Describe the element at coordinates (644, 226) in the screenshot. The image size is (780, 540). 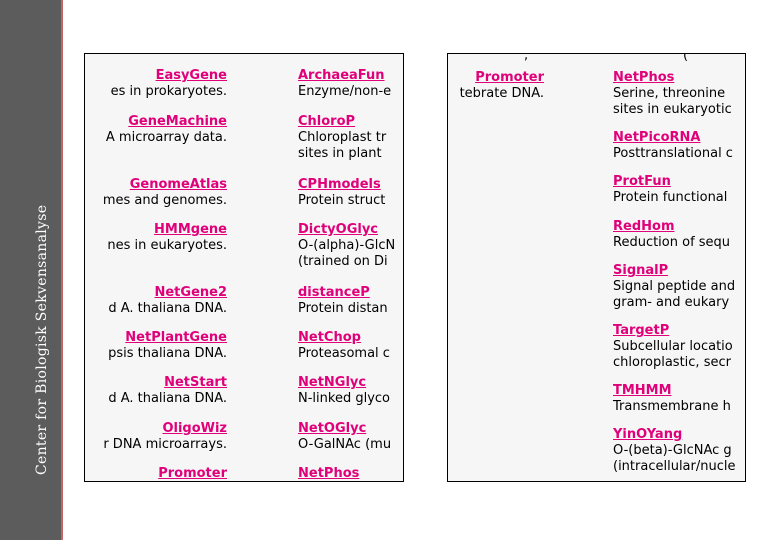
I see `tool-link-redhom: RedHom` at that location.